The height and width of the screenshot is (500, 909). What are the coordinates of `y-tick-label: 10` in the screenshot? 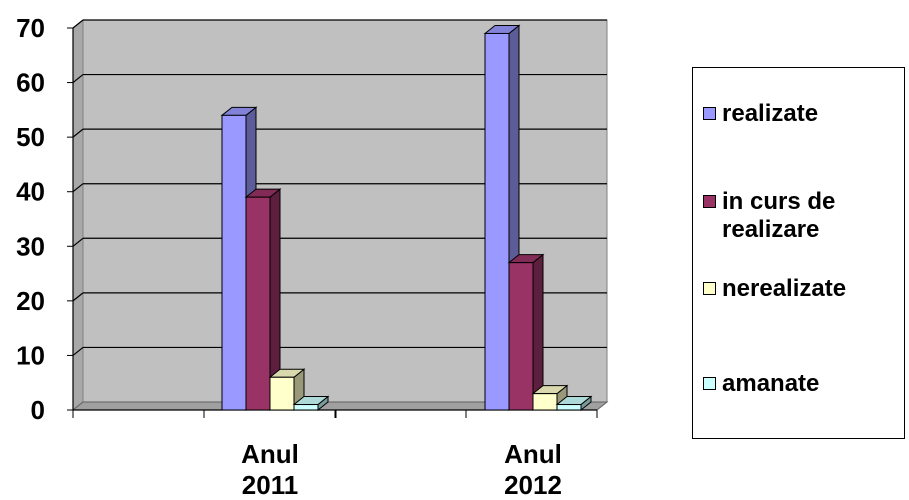 It's located at (30, 355).